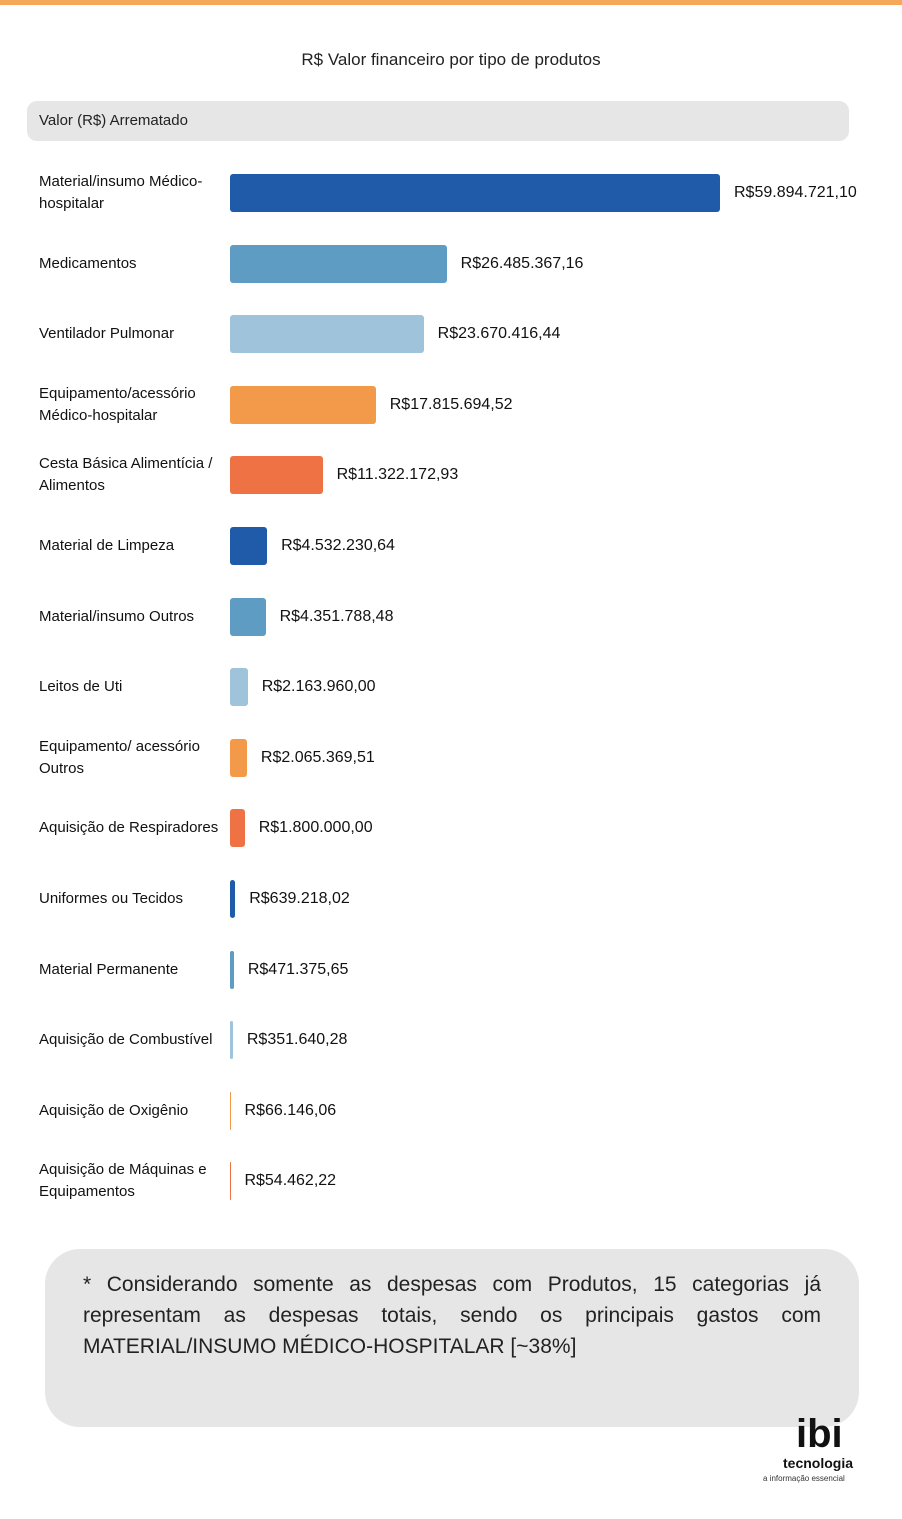 This screenshot has width=902, height=1519. Describe the element at coordinates (290, 1110) in the screenshot. I see `value-label: R$66.146,06` at that location.